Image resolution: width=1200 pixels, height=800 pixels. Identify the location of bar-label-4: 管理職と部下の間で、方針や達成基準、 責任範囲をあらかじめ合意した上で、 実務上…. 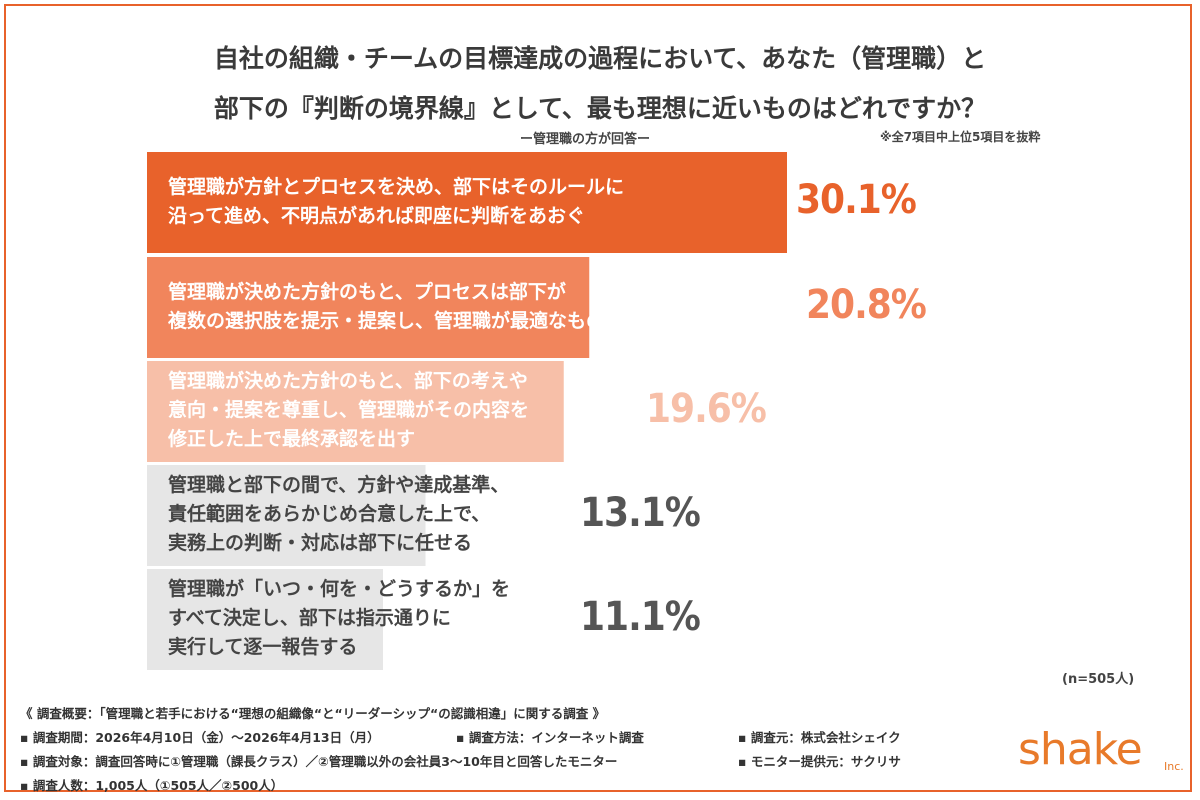
(339, 514).